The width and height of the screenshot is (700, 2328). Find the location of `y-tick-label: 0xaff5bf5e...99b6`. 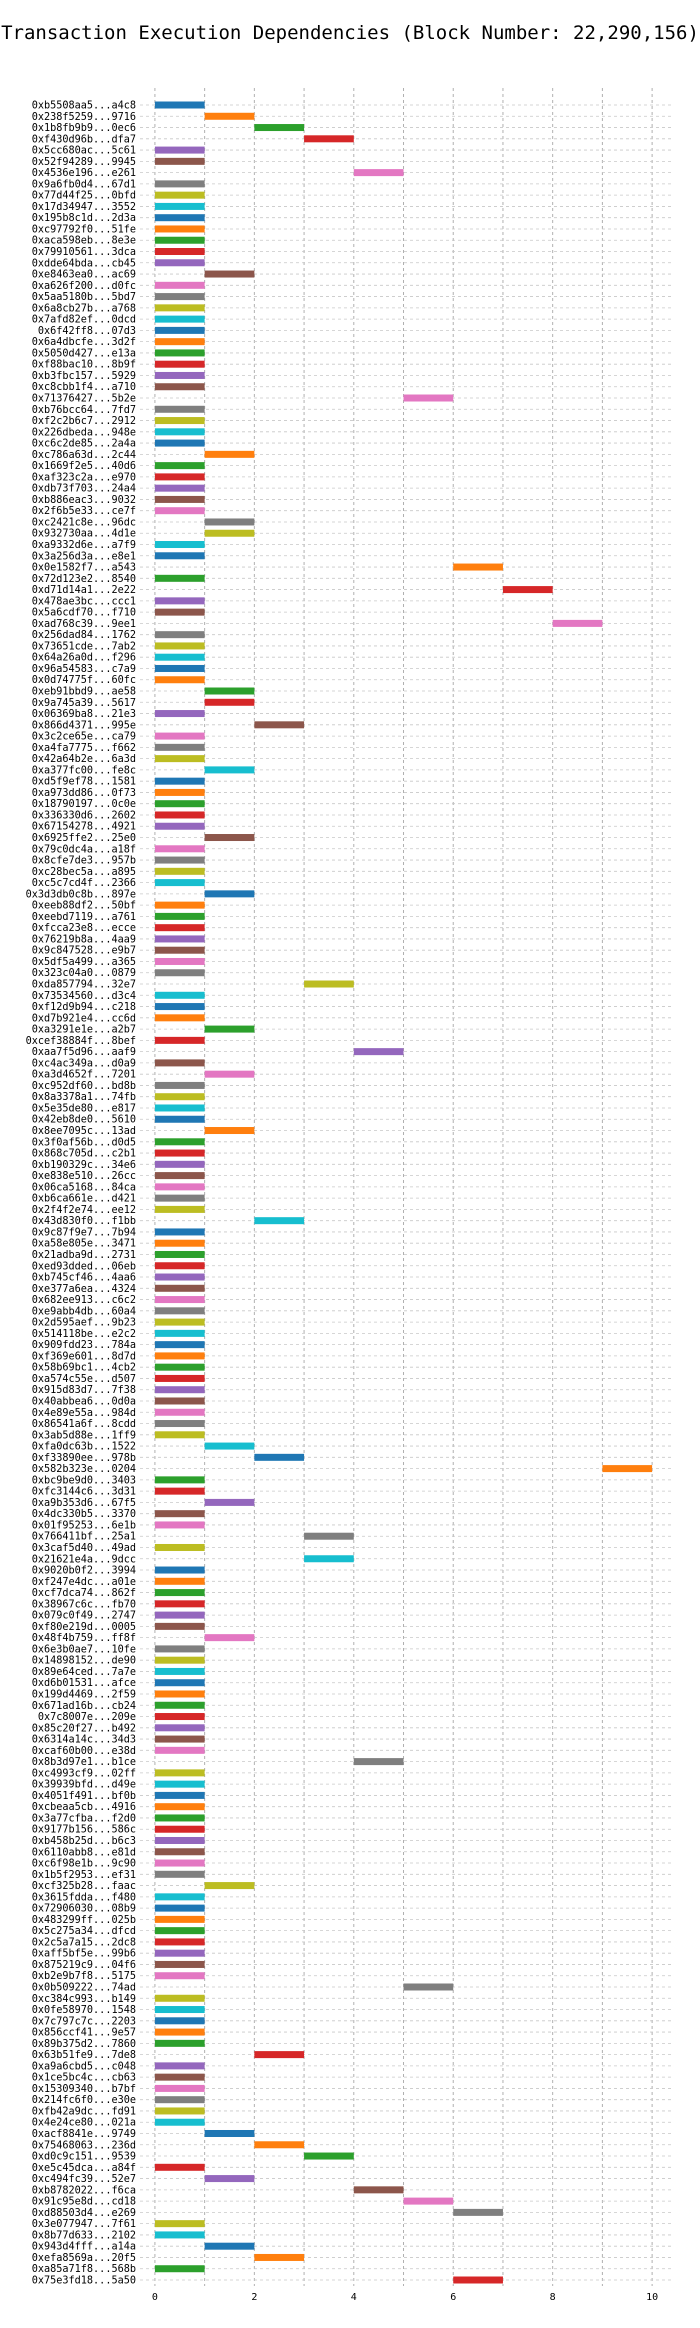

y-tick-label: 0xaff5bf5e...99b6 is located at coordinates (84, 1954).